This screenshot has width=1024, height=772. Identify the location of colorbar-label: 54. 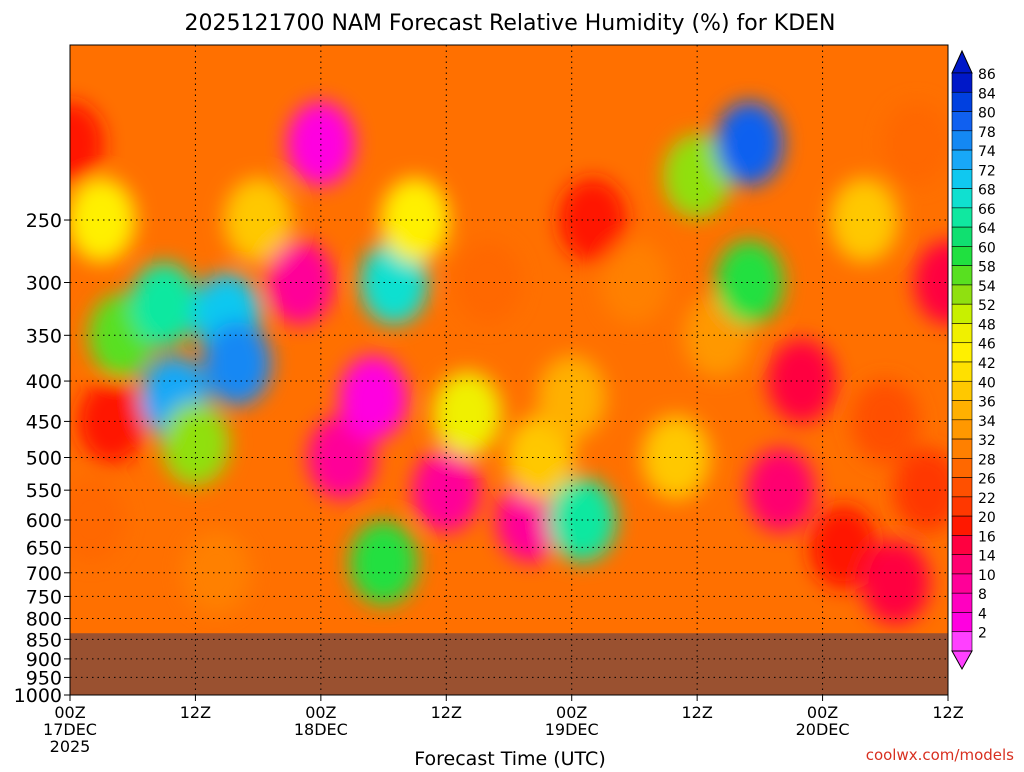
(987, 287).